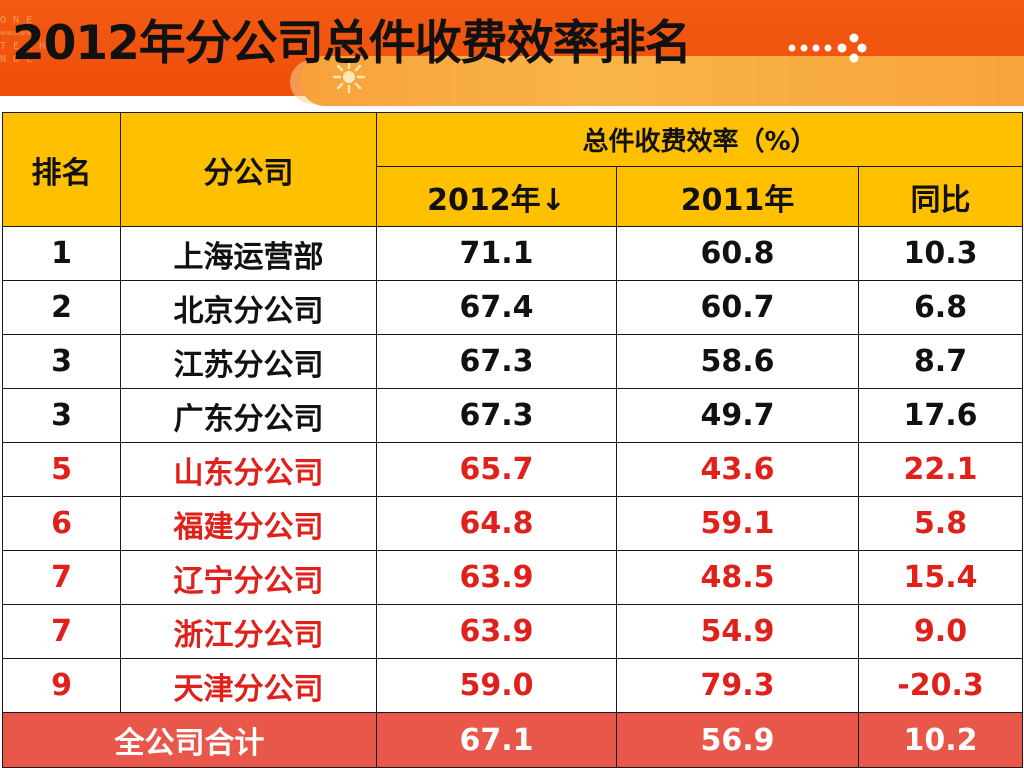 This screenshot has height=768, width=1024. What do you see at coordinates (940, 577) in the screenshot?
I see `cell-yoy: 15.4` at bounding box center [940, 577].